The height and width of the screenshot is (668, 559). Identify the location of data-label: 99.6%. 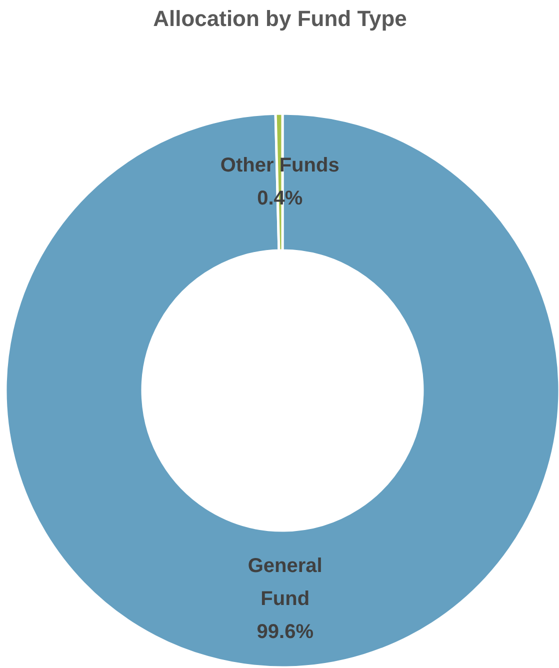
(285, 631).